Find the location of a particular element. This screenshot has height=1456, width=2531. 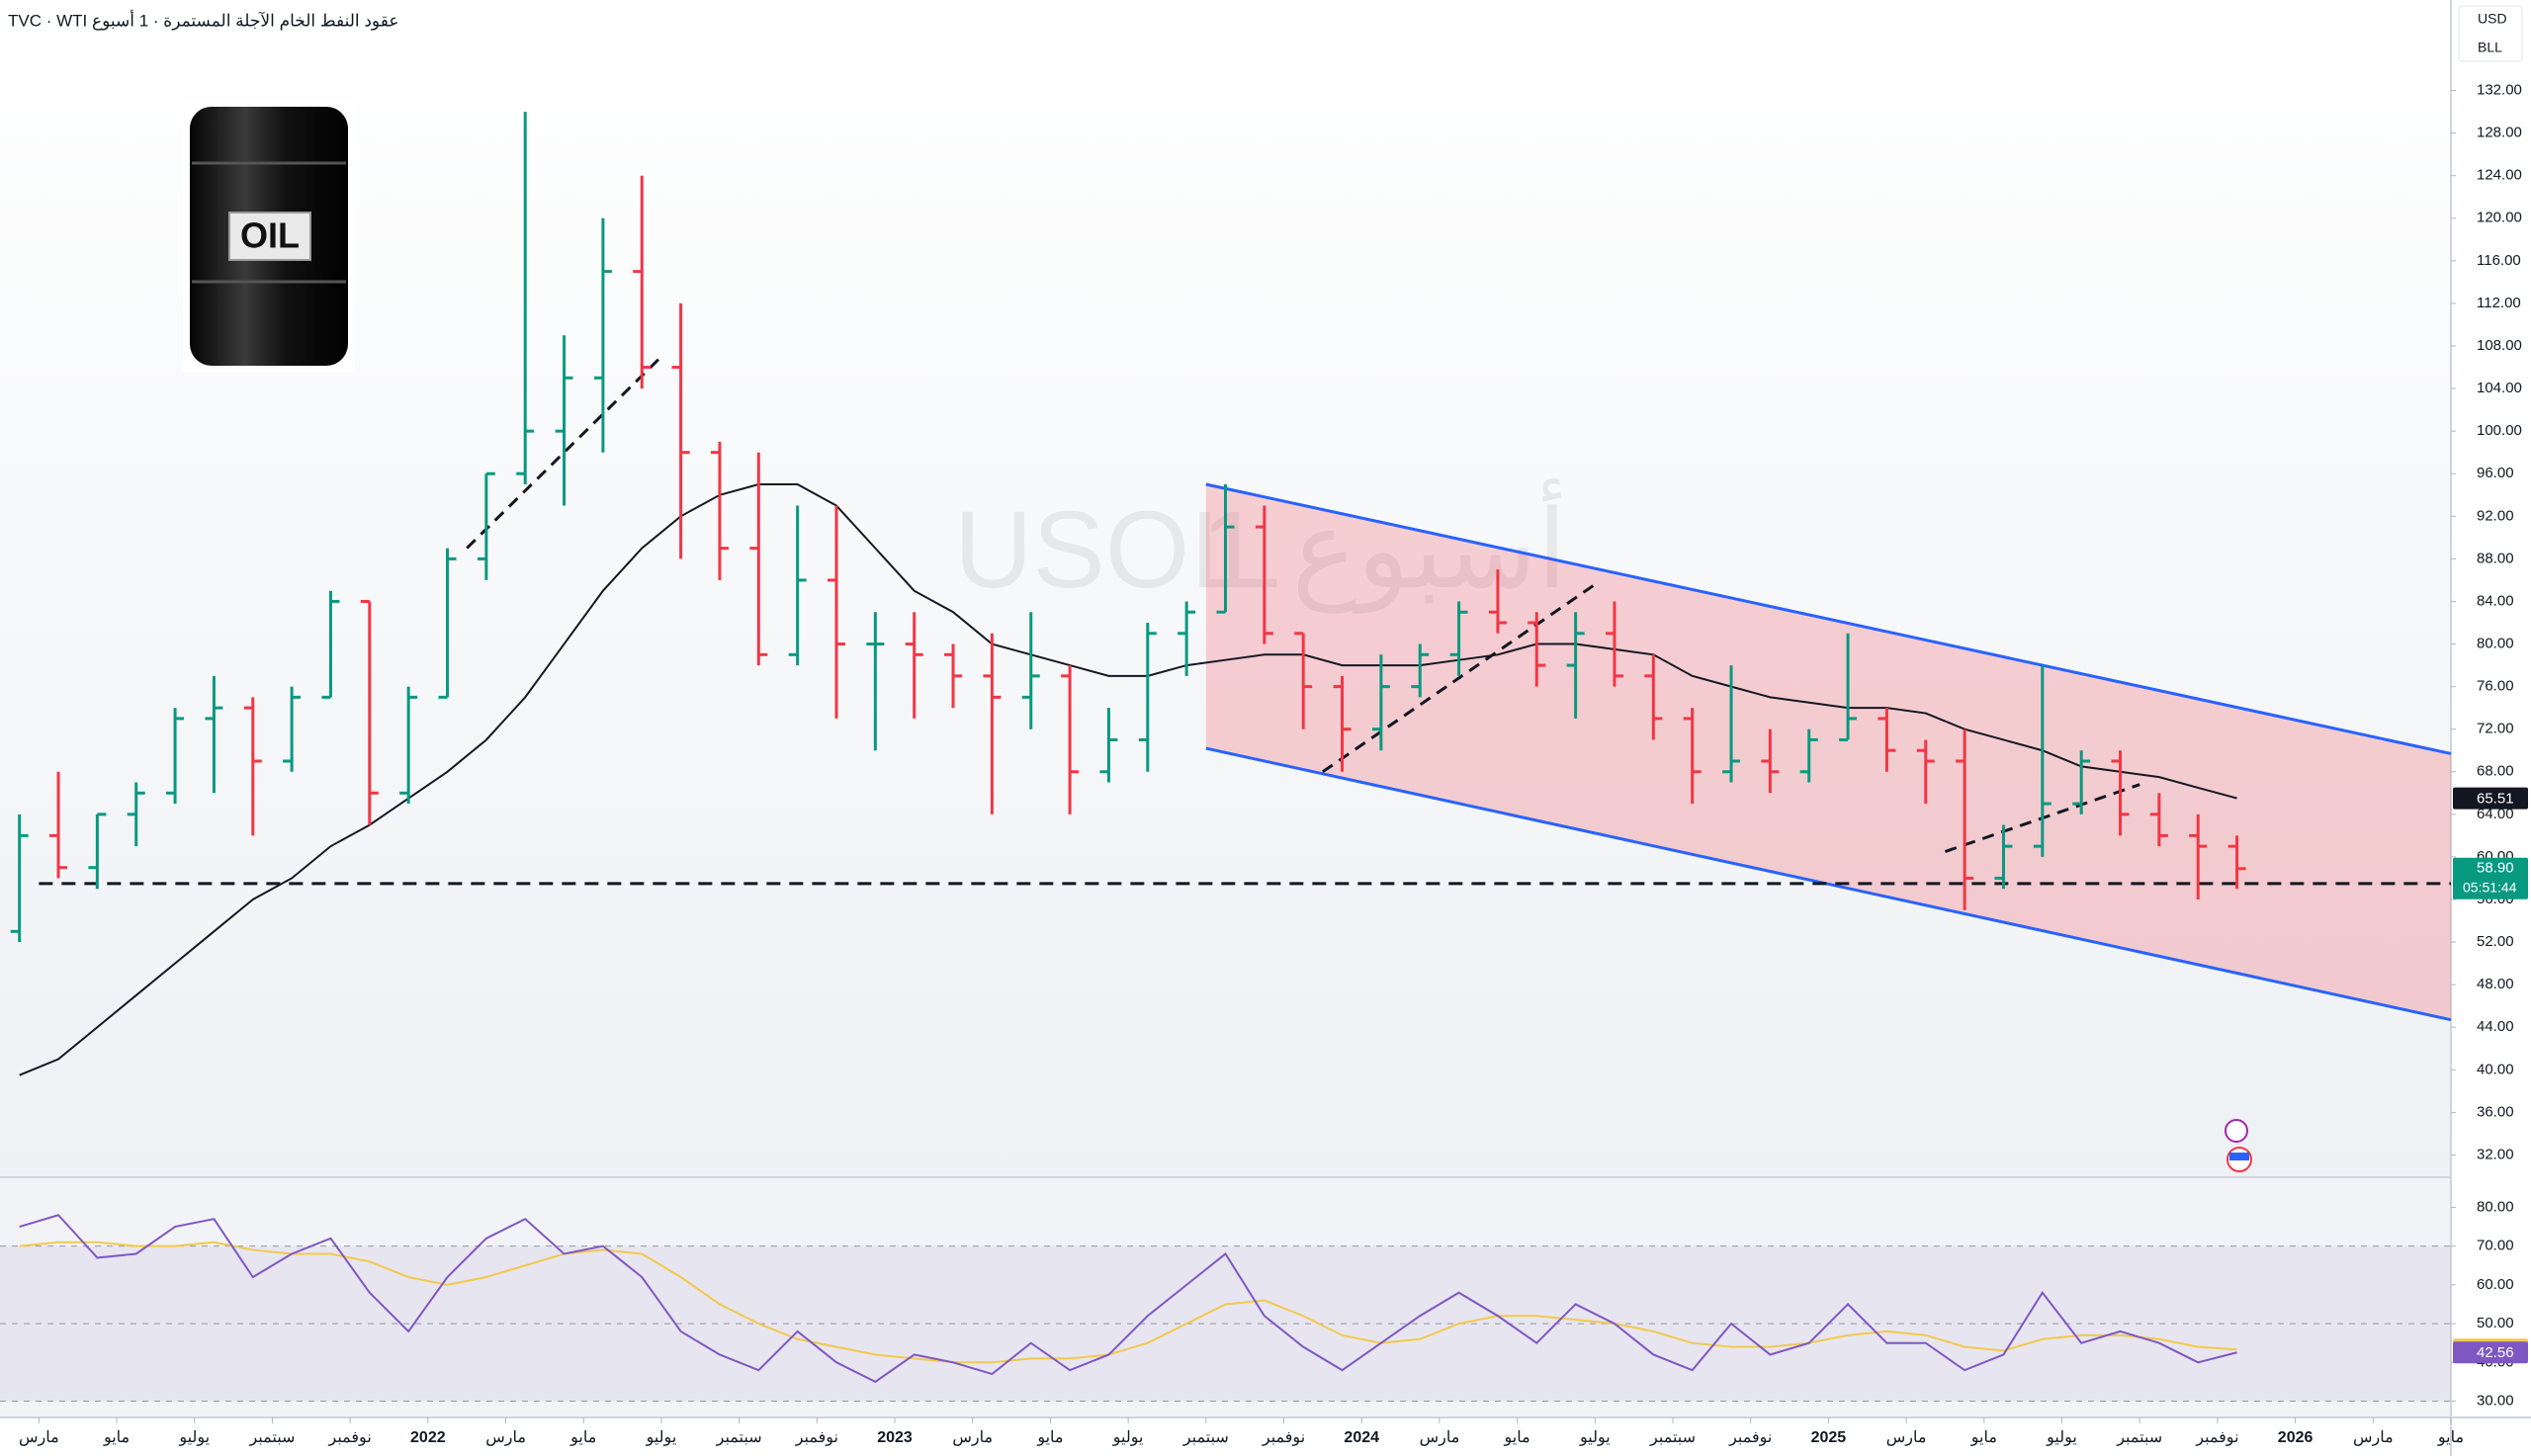

barrel-plate is located at coordinates (269, 236).